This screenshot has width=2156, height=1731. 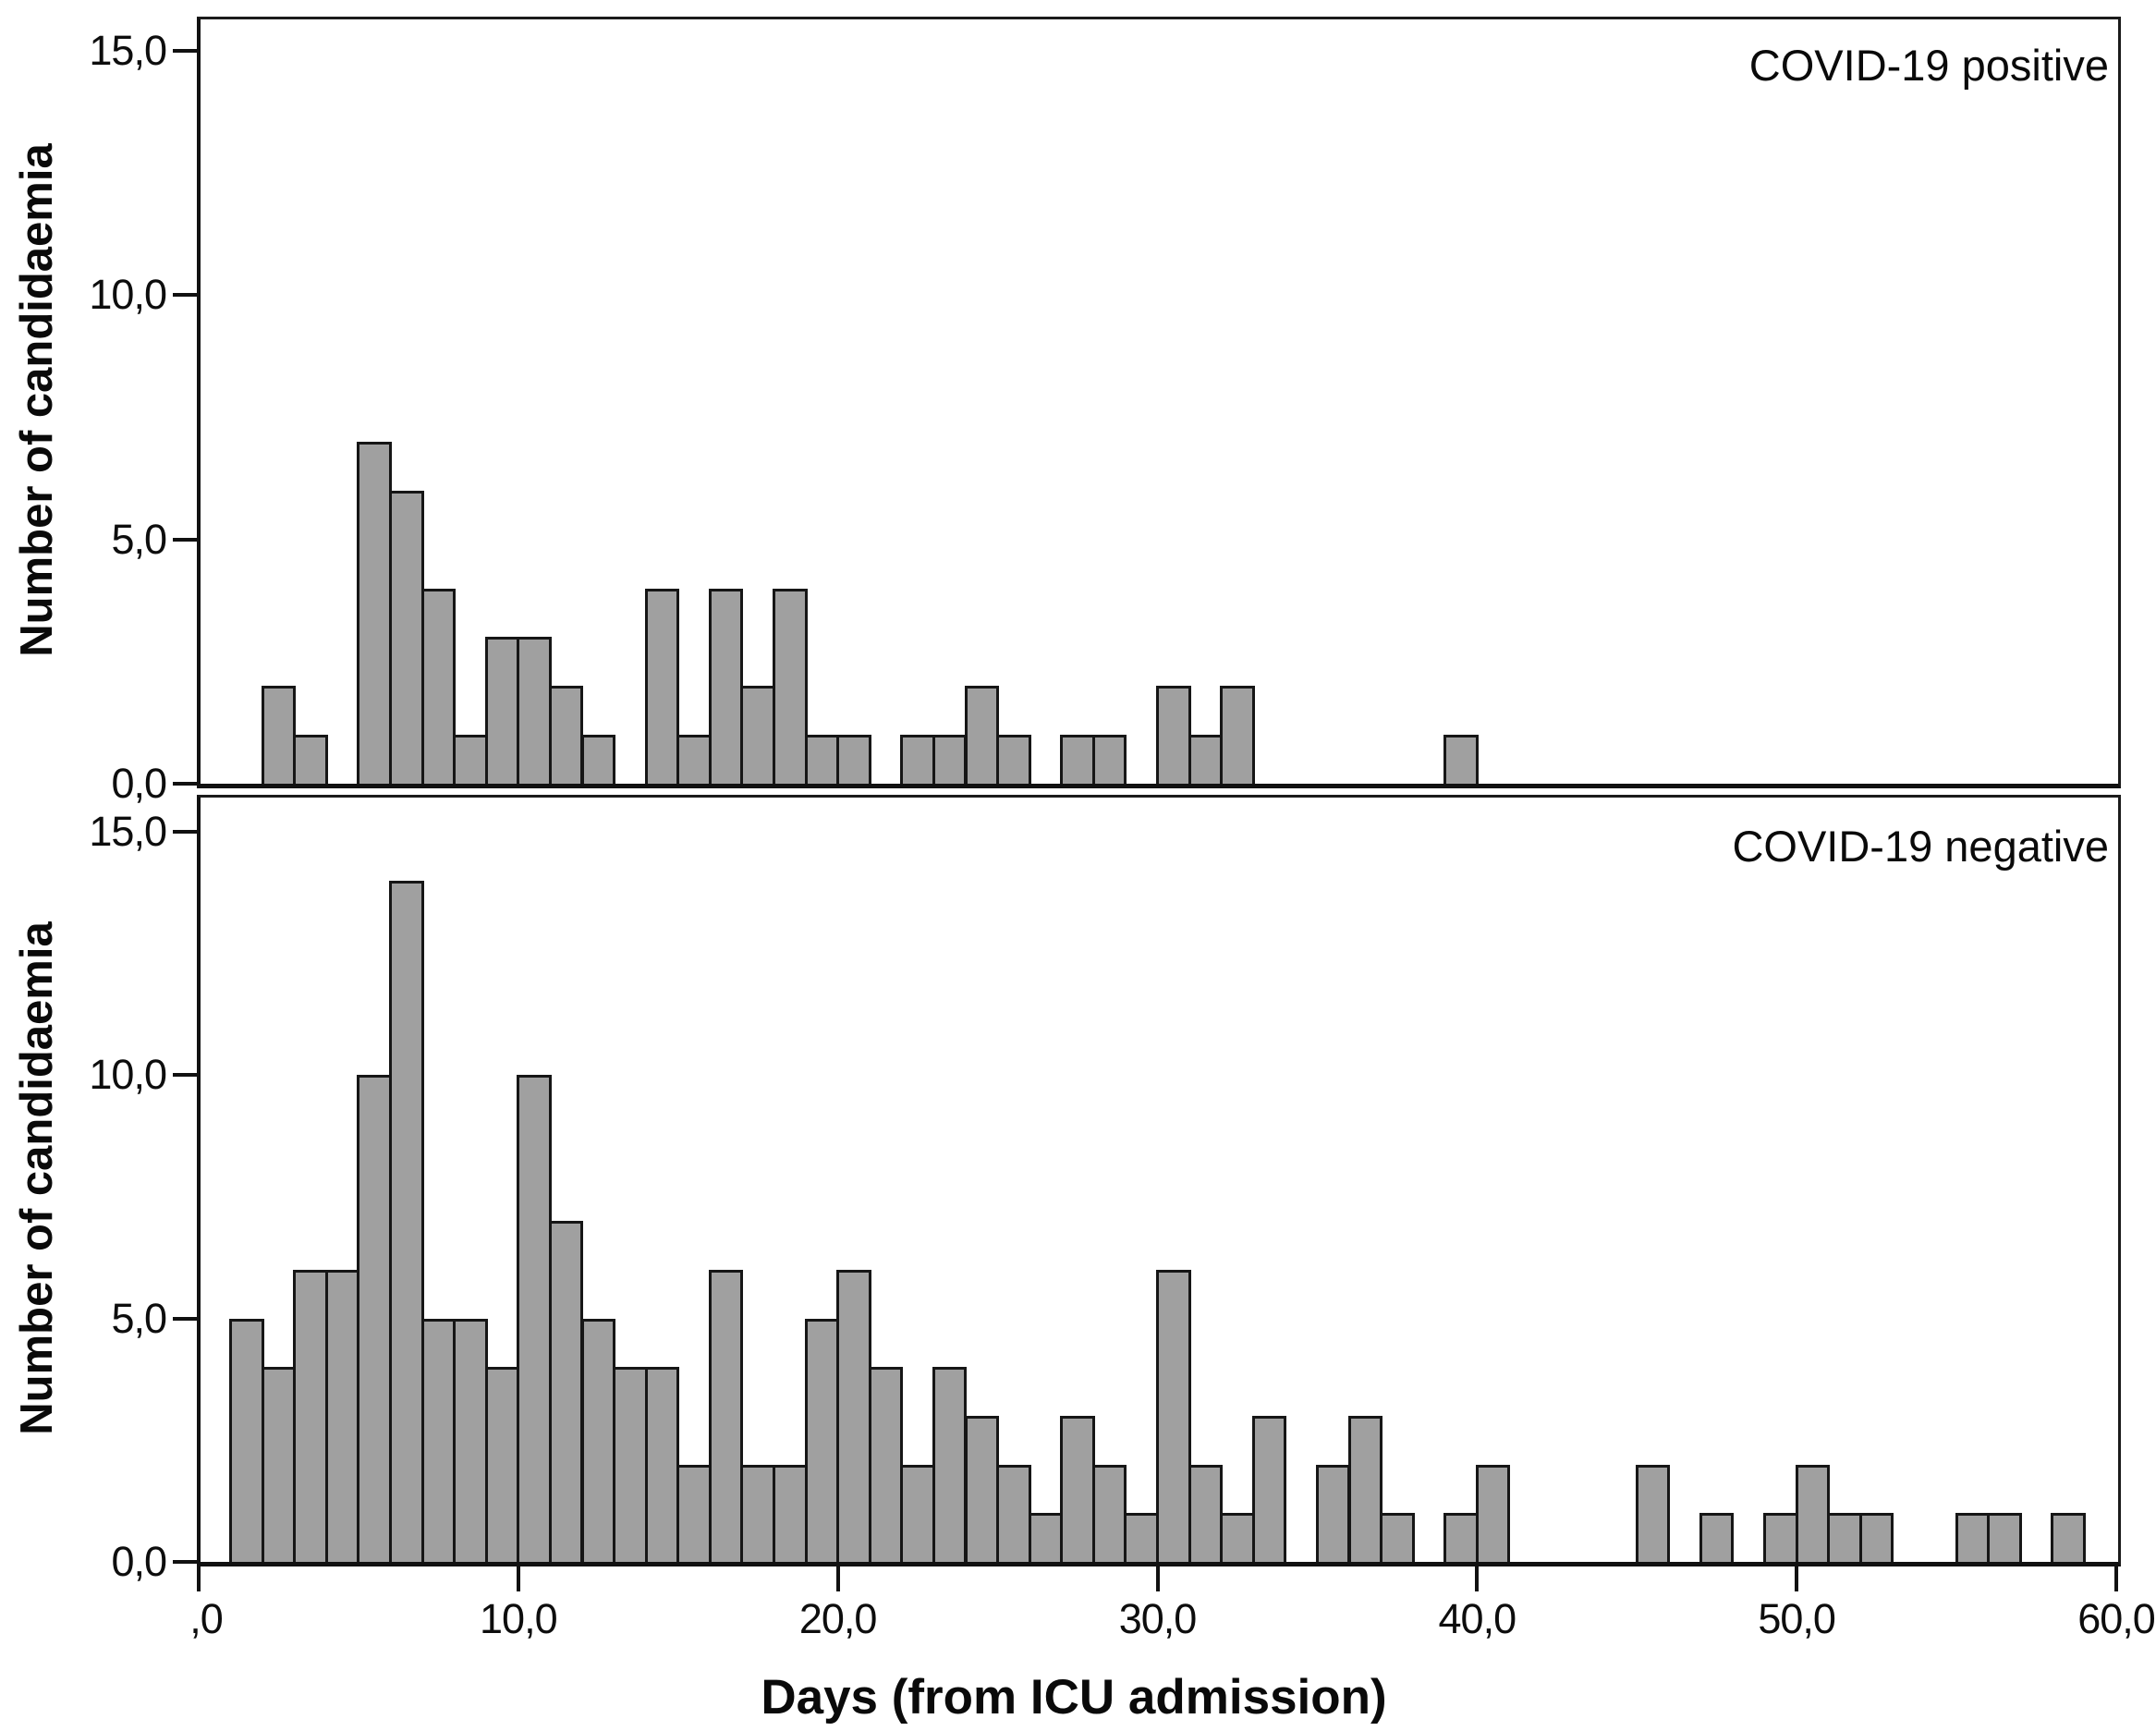 I want to click on x-tick-label: 30,0, so click(x=1158, y=1618).